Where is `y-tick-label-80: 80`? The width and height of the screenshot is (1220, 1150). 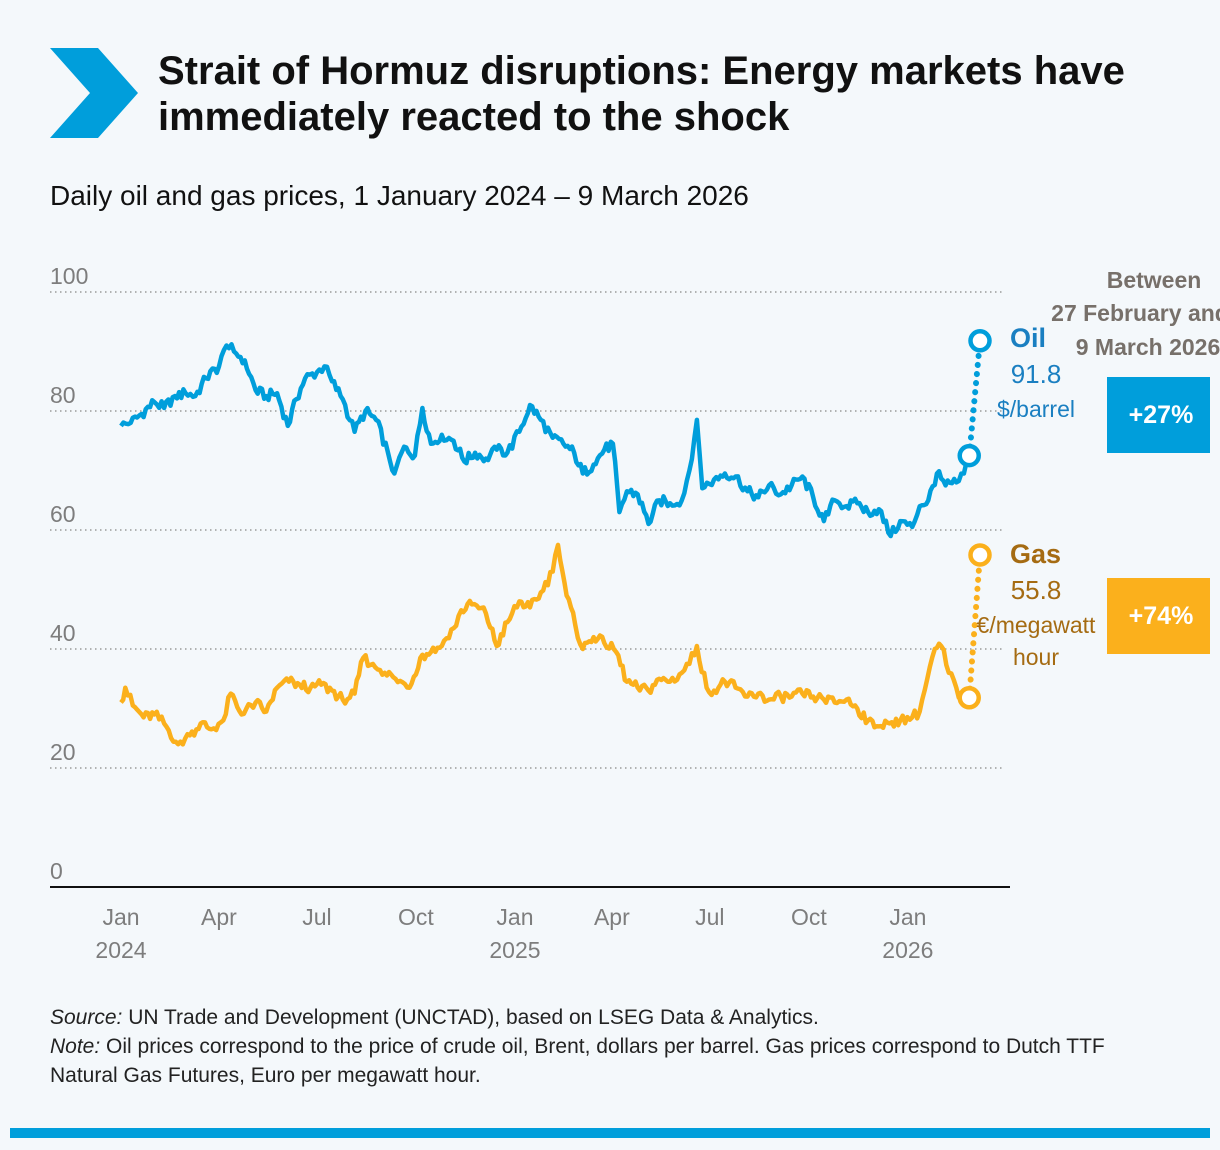 y-tick-label-80: 80 is located at coordinates (63, 395).